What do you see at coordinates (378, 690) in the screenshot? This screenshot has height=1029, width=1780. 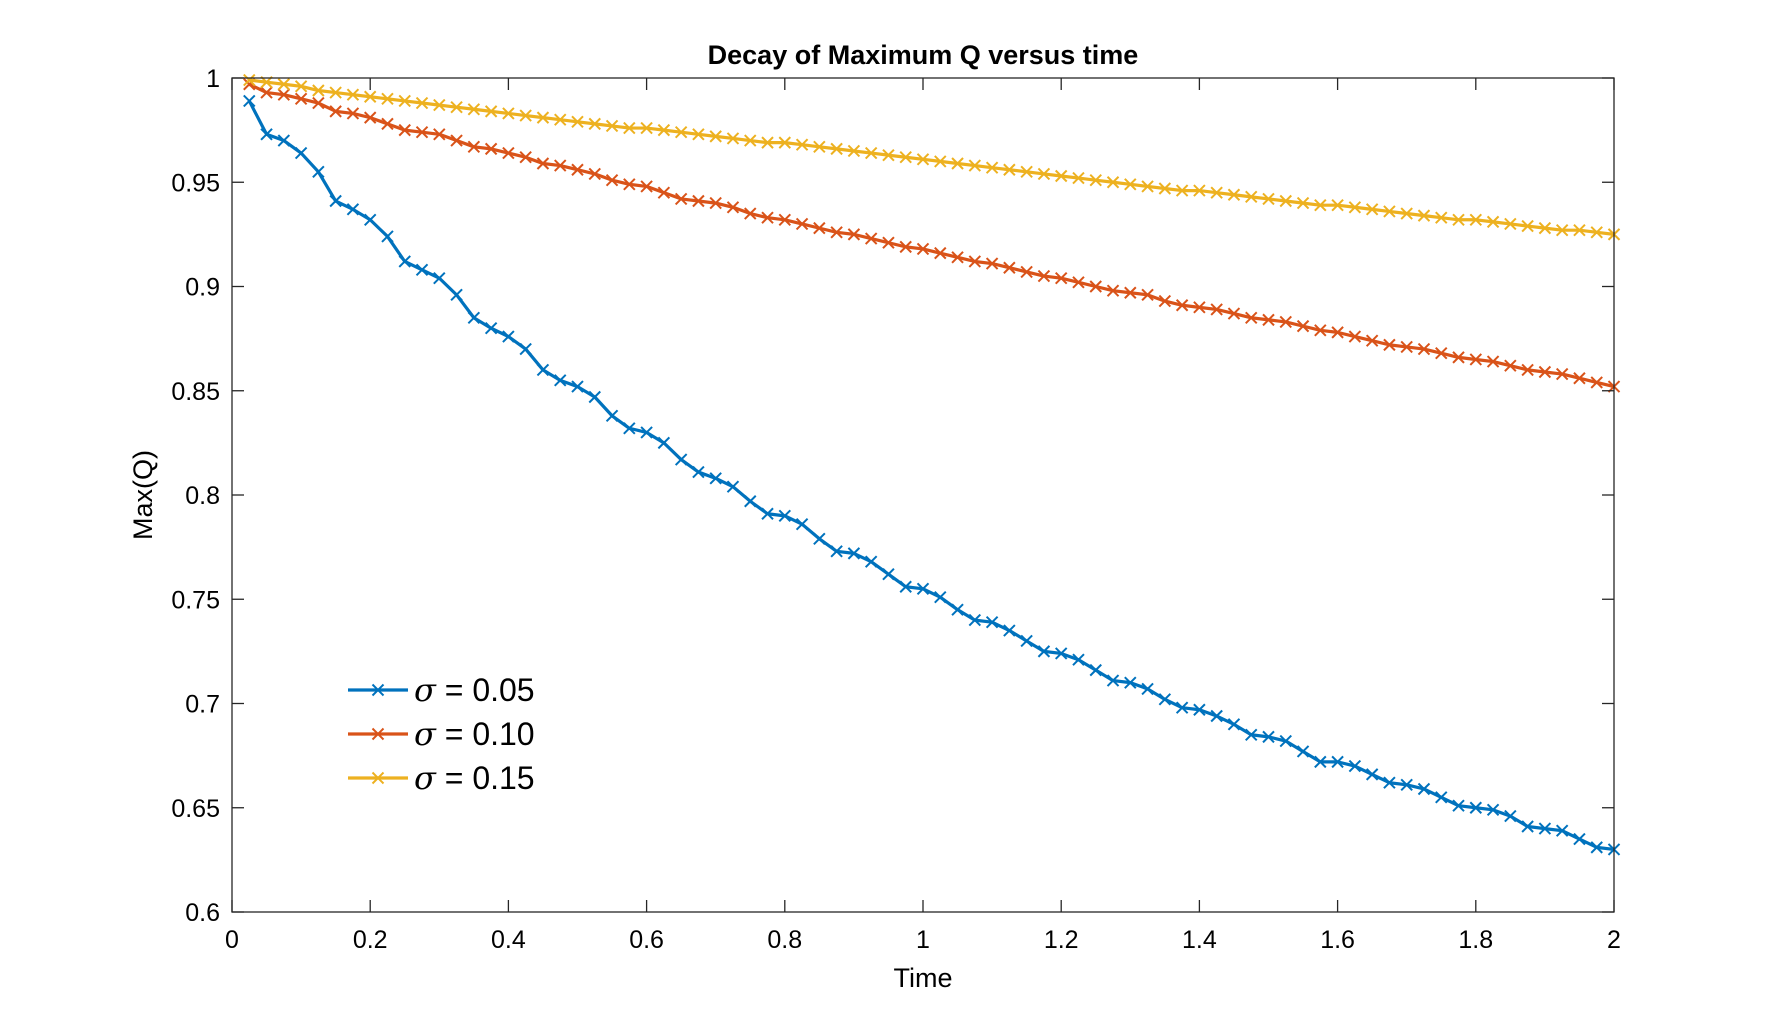 I see `legend-marker` at bounding box center [378, 690].